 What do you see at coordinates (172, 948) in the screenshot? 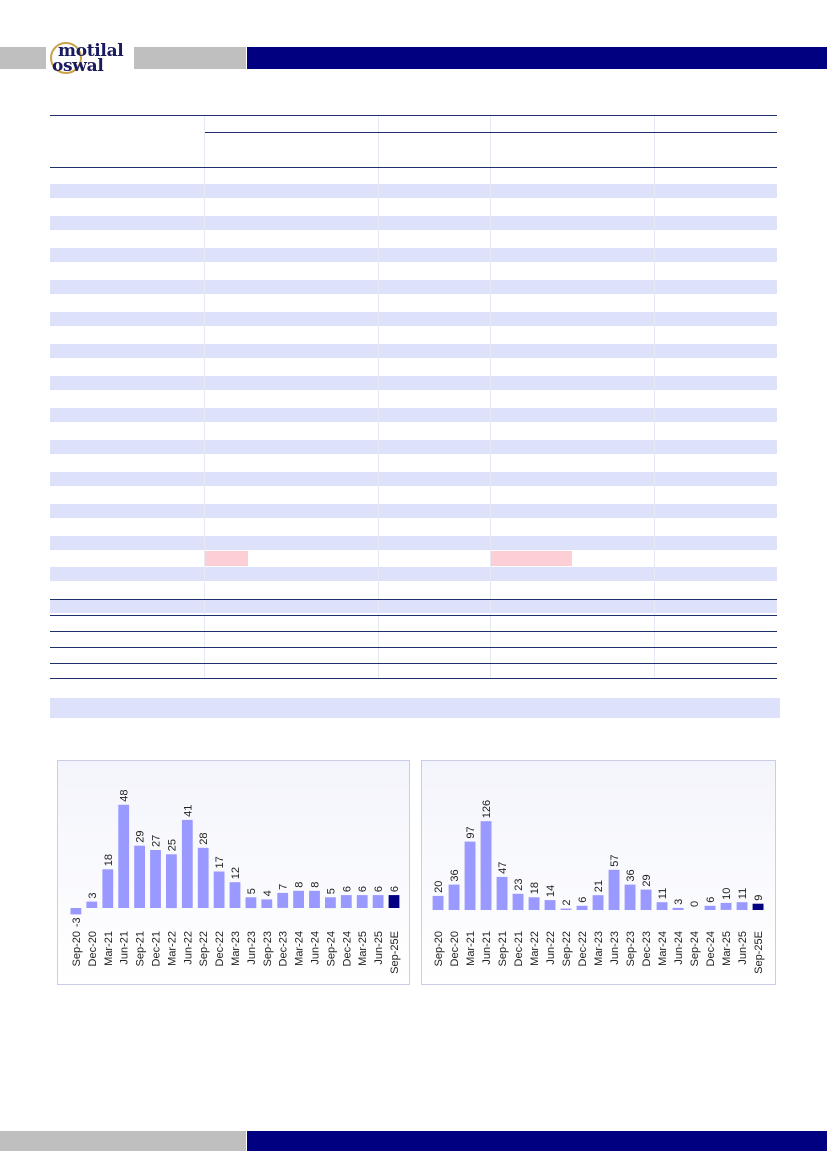
I see `x-tick-label: Mar-22` at bounding box center [172, 948].